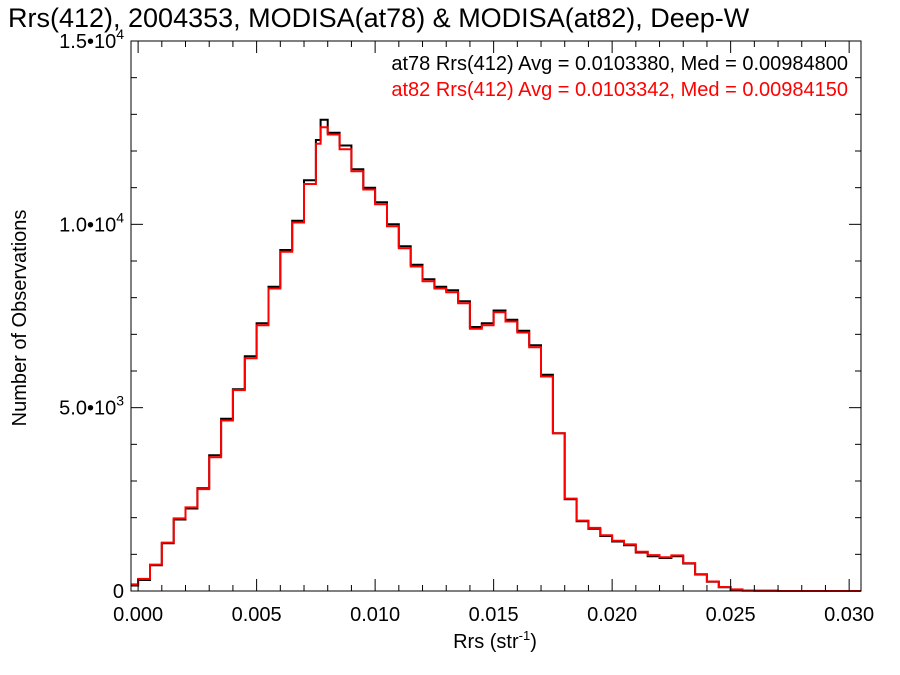  Describe the element at coordinates (494, 615) in the screenshot. I see `x-tick-label-3: 0.015` at that location.